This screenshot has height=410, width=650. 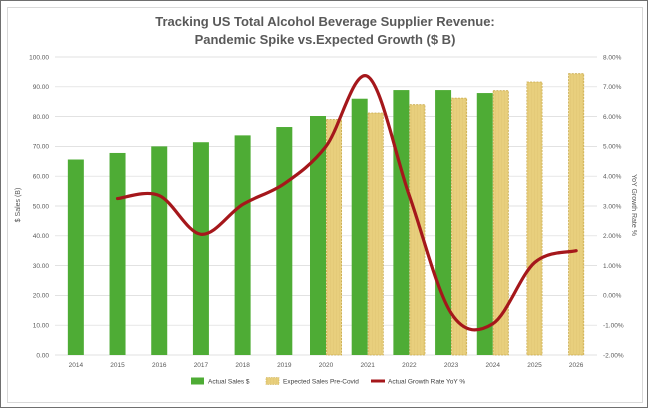 I want to click on x-tick-label: 2016, so click(x=159, y=365).